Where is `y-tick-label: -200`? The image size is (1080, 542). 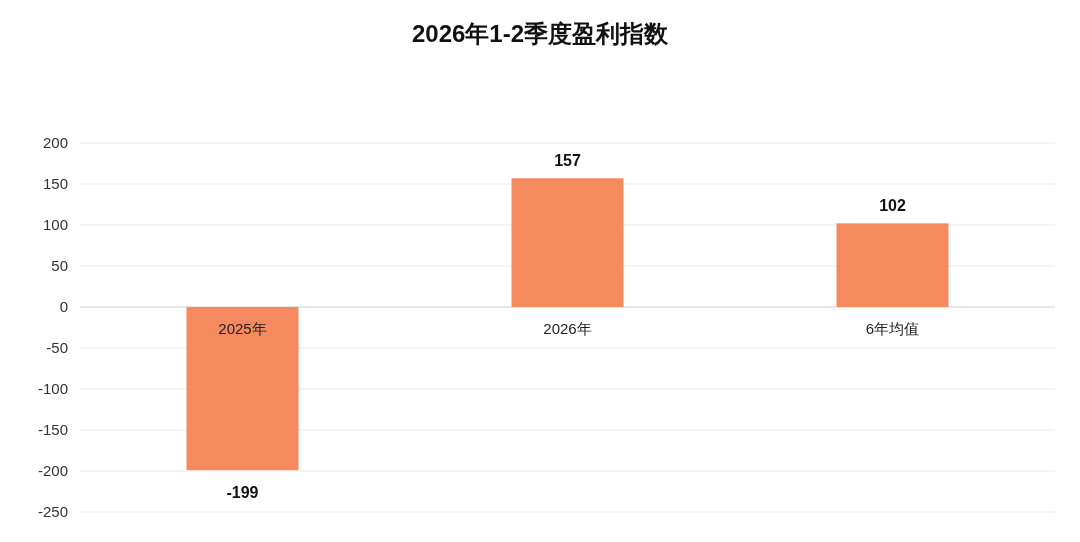
y-tick-label: -200 is located at coordinates (52, 470).